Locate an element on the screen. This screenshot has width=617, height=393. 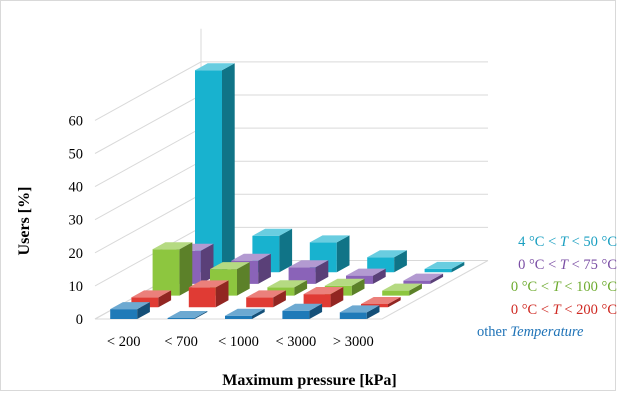
legend-item-suffix: < 100 °C is located at coordinates (588, 287).